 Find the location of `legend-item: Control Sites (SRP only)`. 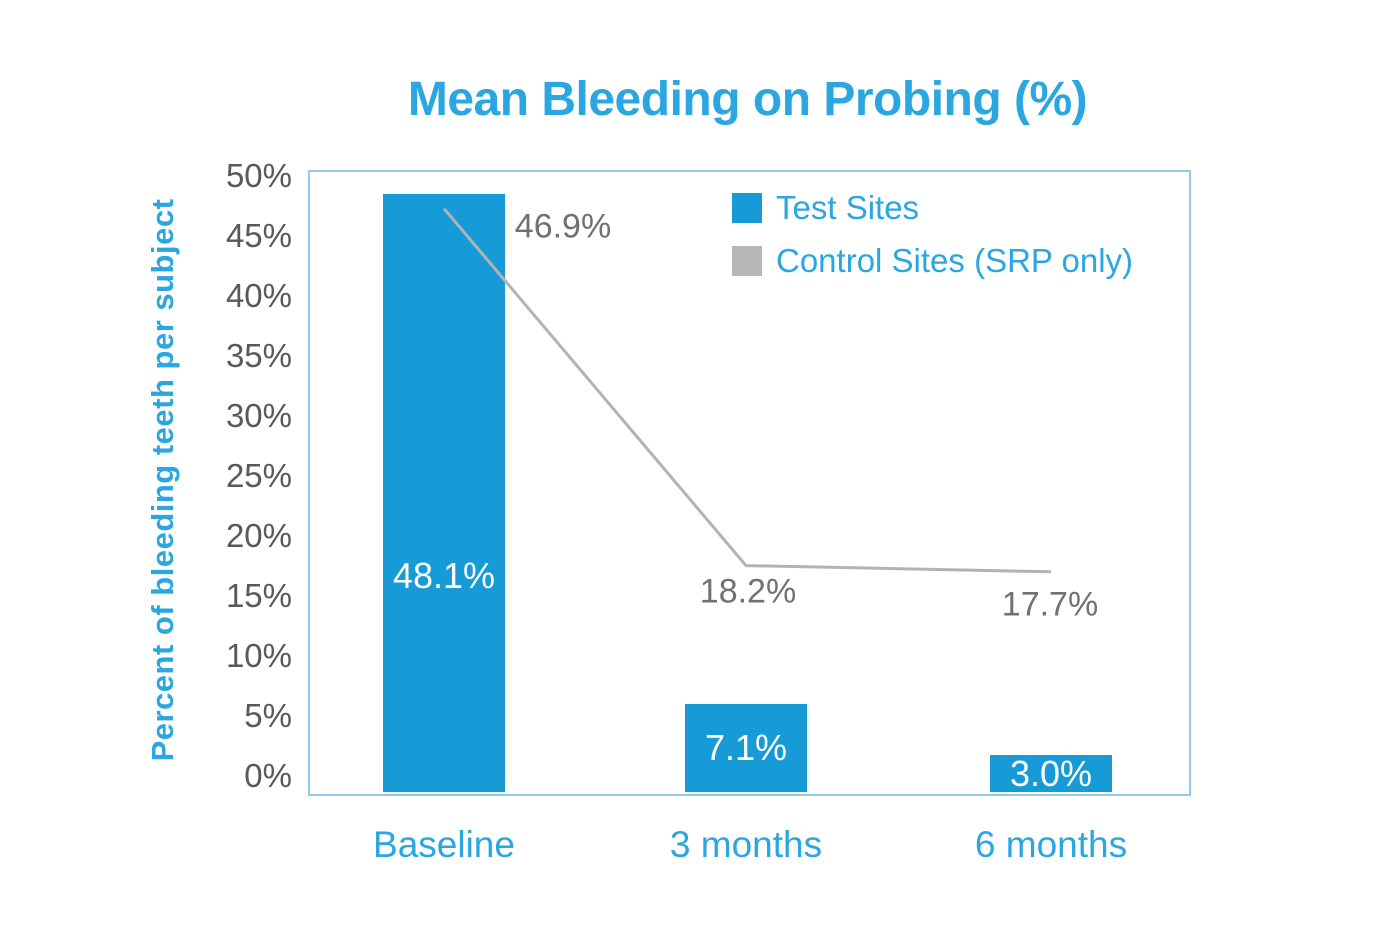

legend-item: Control Sites (SRP only) is located at coordinates (932, 261).